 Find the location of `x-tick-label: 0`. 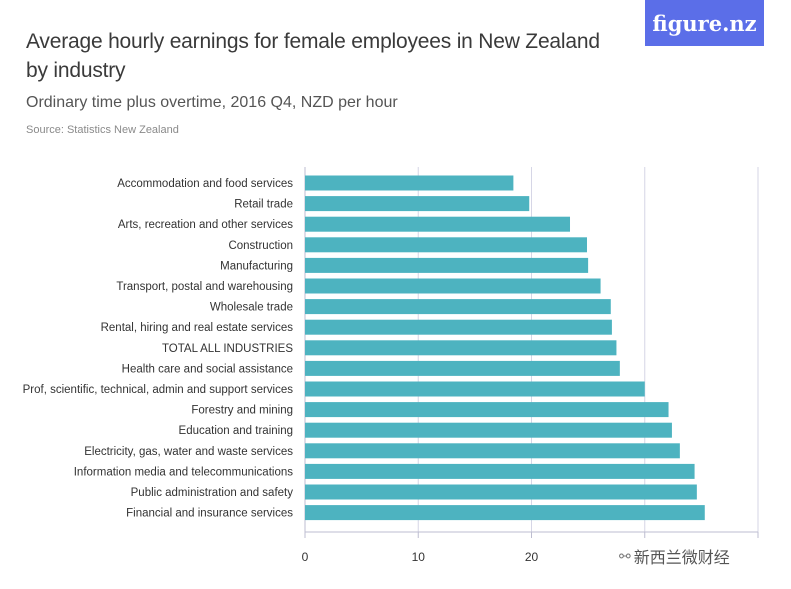

x-tick-label: 0 is located at coordinates (305, 557).